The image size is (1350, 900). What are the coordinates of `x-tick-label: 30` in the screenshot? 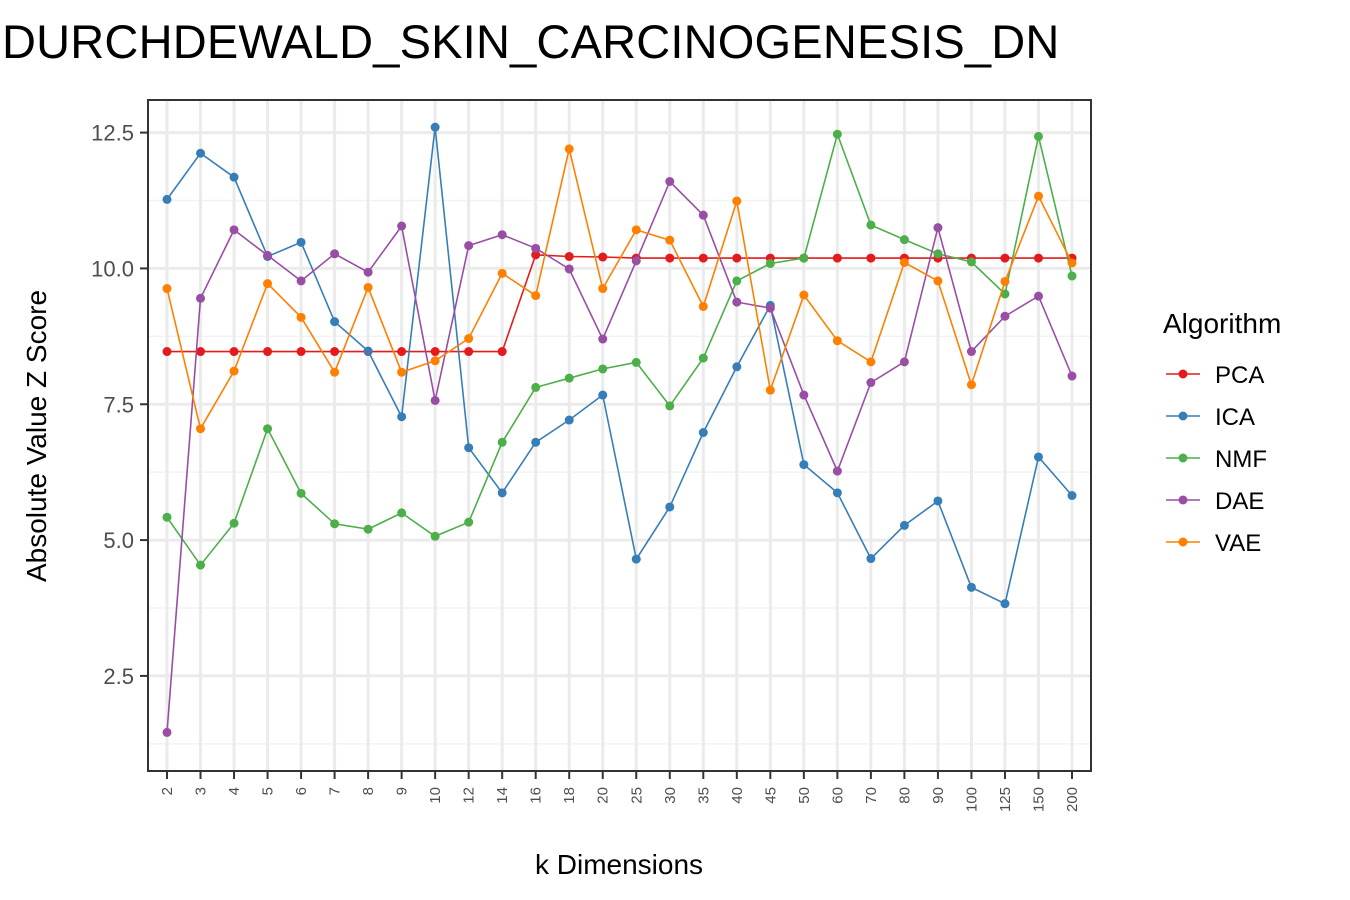 It's located at (670, 795).